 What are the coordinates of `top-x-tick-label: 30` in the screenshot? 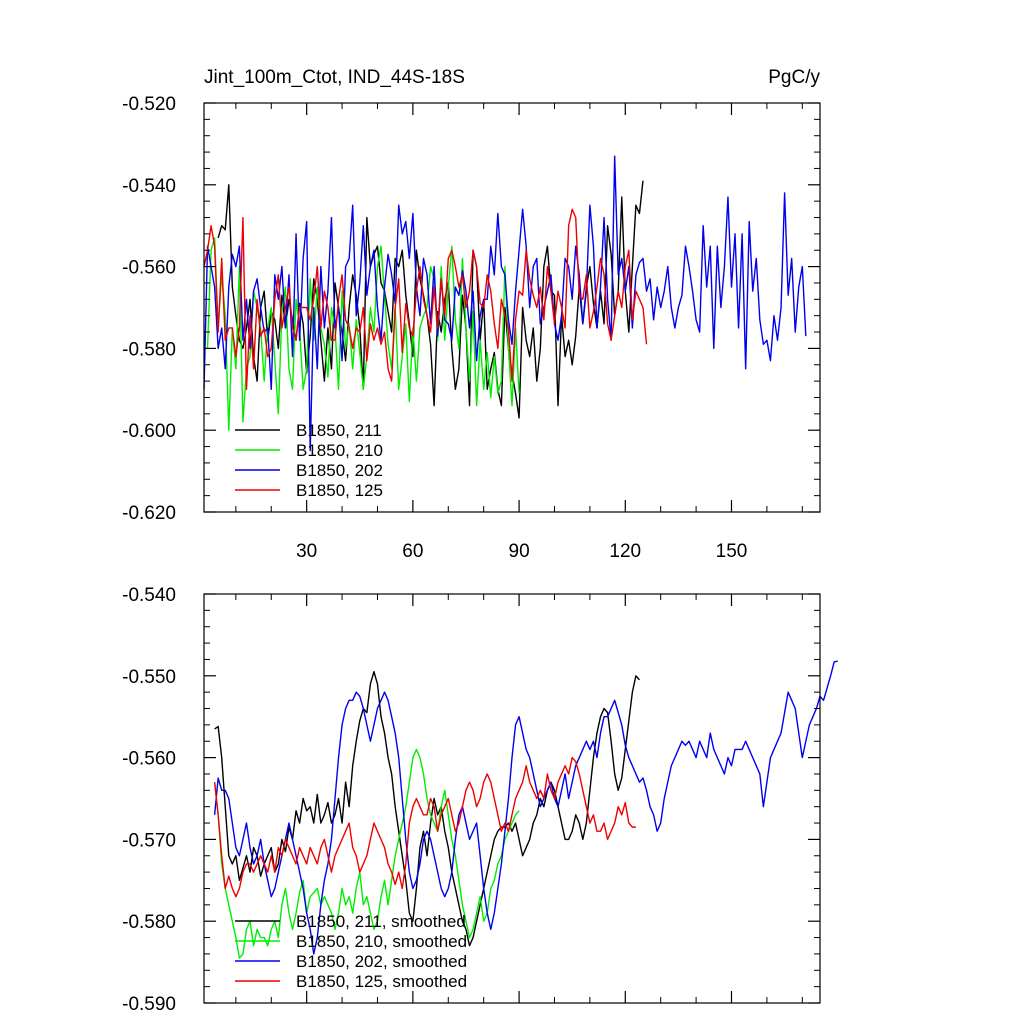 It's located at (306, 551).